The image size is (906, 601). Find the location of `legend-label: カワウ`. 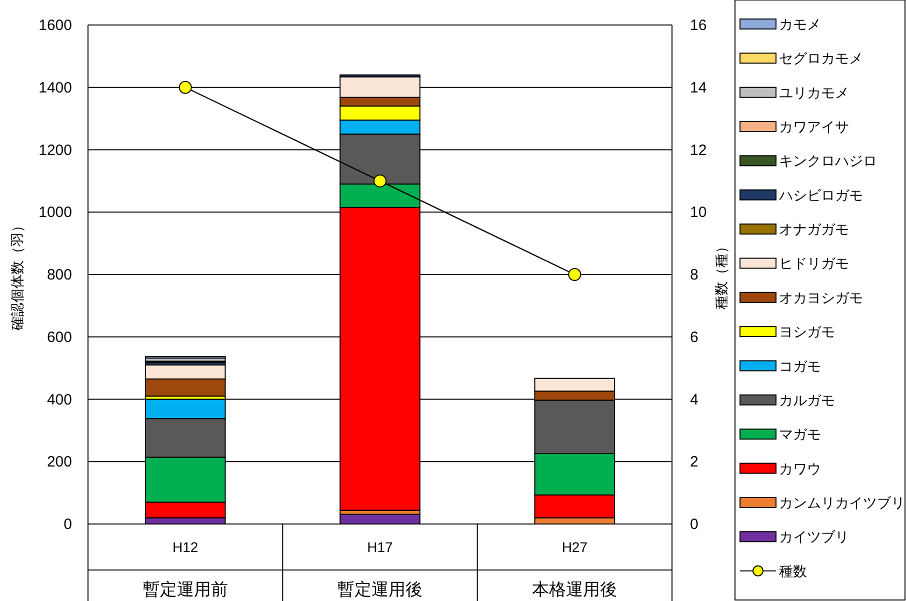

legend-label: カワウ is located at coordinates (800, 468).